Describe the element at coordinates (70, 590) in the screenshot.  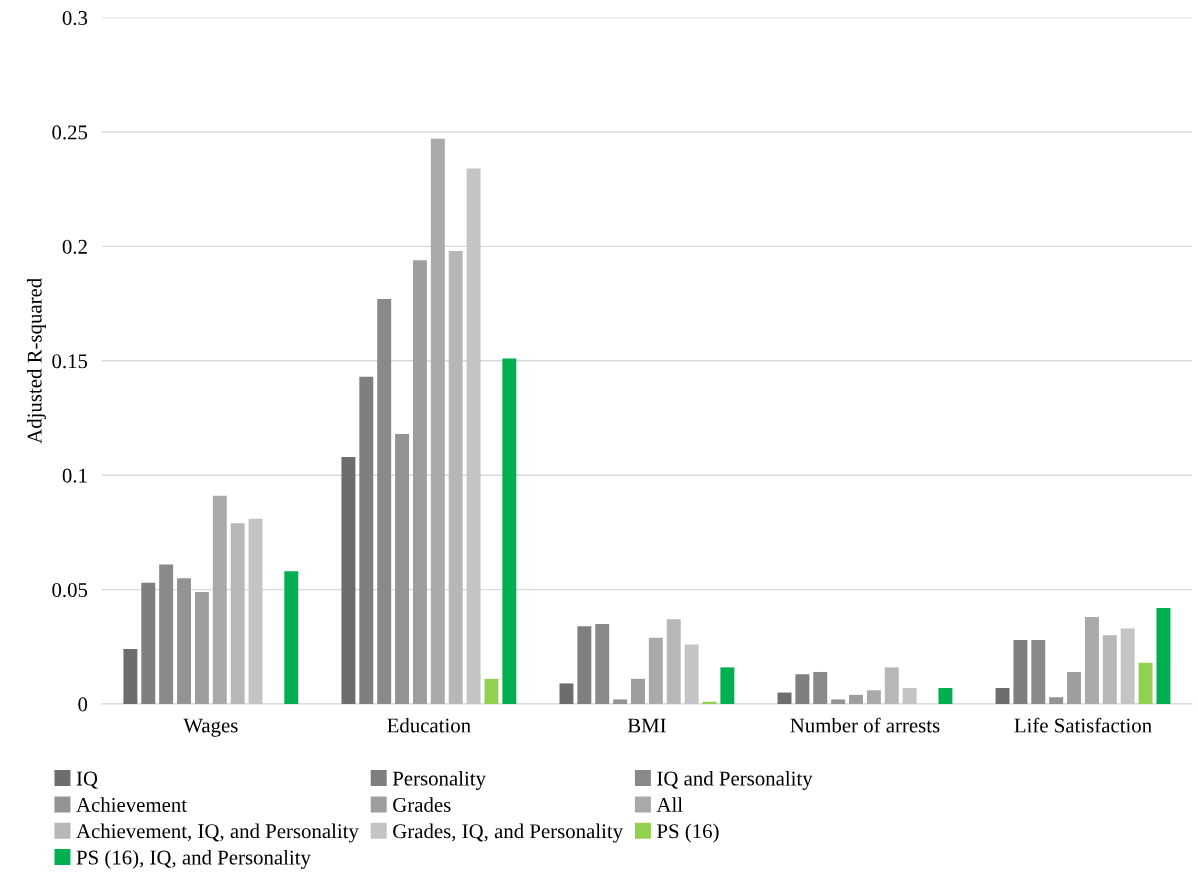
I see `y-tick-label: 0.05` at that location.